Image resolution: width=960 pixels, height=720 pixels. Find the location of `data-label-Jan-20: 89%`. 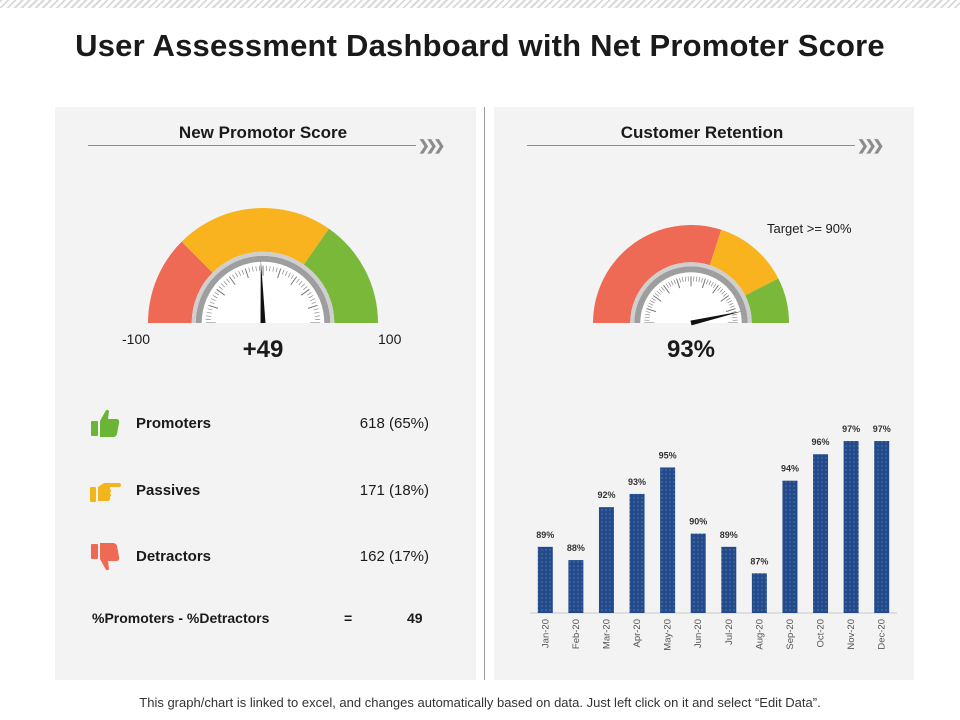

data-label-Jan-20: 89% is located at coordinates (545, 535).